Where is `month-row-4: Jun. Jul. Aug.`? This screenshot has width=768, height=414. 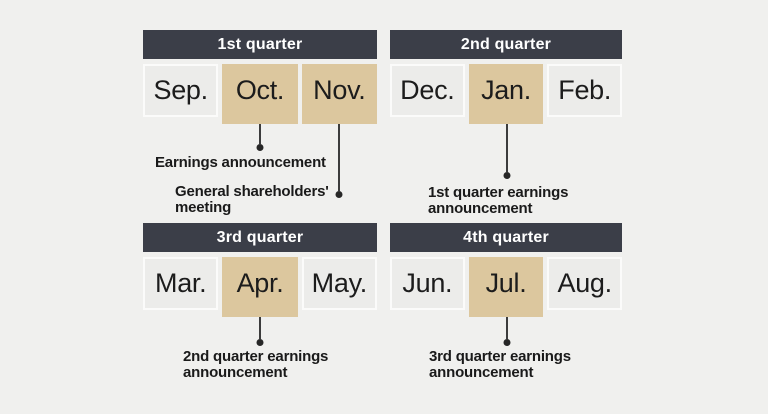 month-row-4: Jun. Jul. Aug. is located at coordinates (506, 287).